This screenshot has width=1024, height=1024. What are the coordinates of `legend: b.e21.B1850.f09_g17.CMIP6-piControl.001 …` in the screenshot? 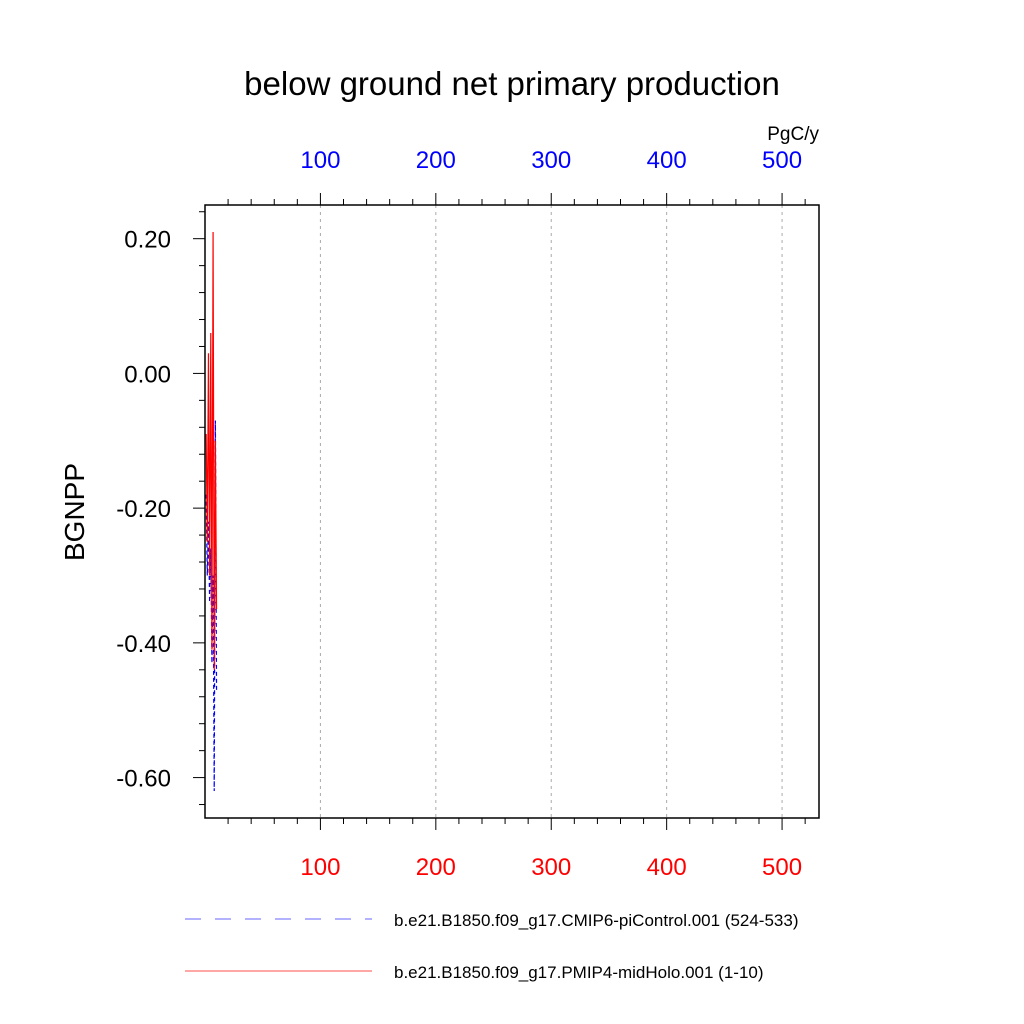 It's located at (492, 946).